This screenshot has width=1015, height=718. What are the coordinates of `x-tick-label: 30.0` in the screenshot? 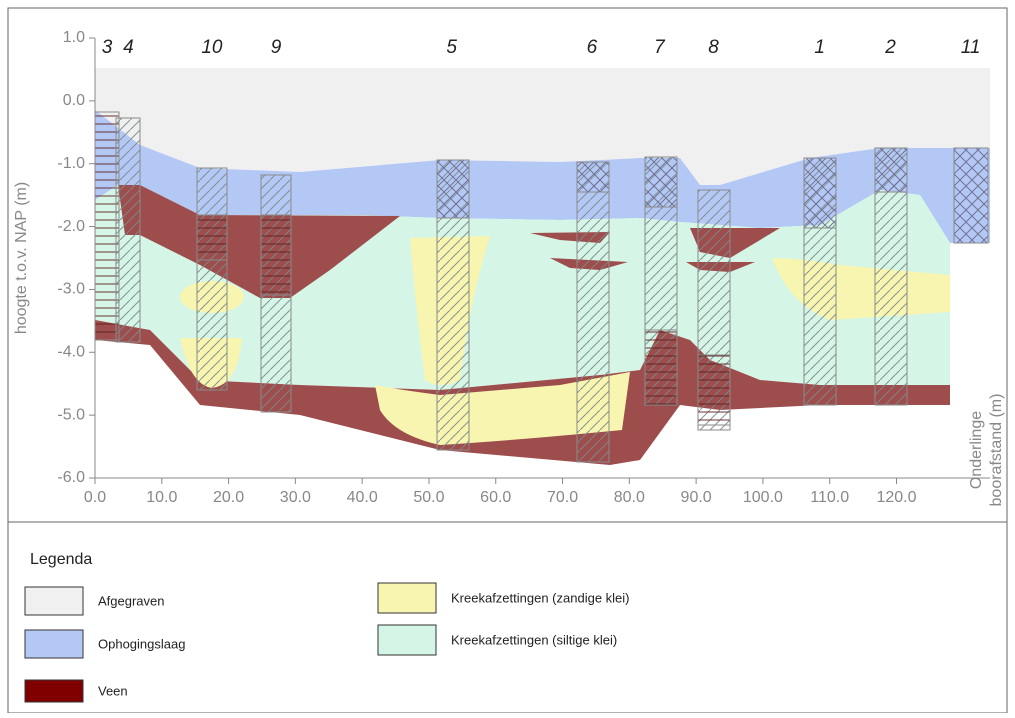 It's located at (295, 497).